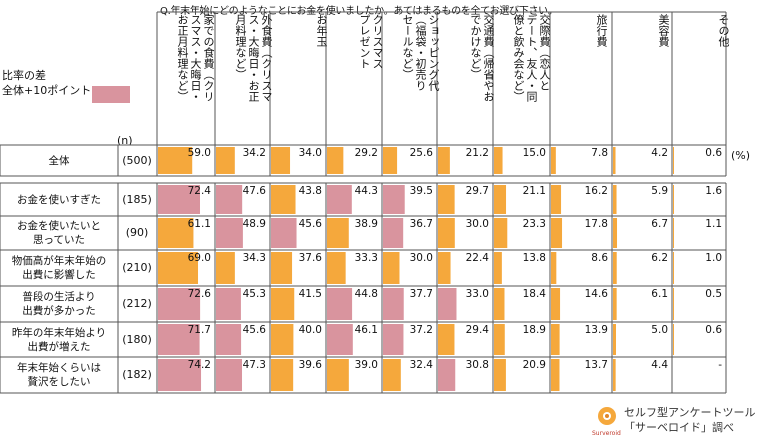  Describe the element at coordinates (534, 330) in the screenshot. I see `data-label: 18.9` at that location.